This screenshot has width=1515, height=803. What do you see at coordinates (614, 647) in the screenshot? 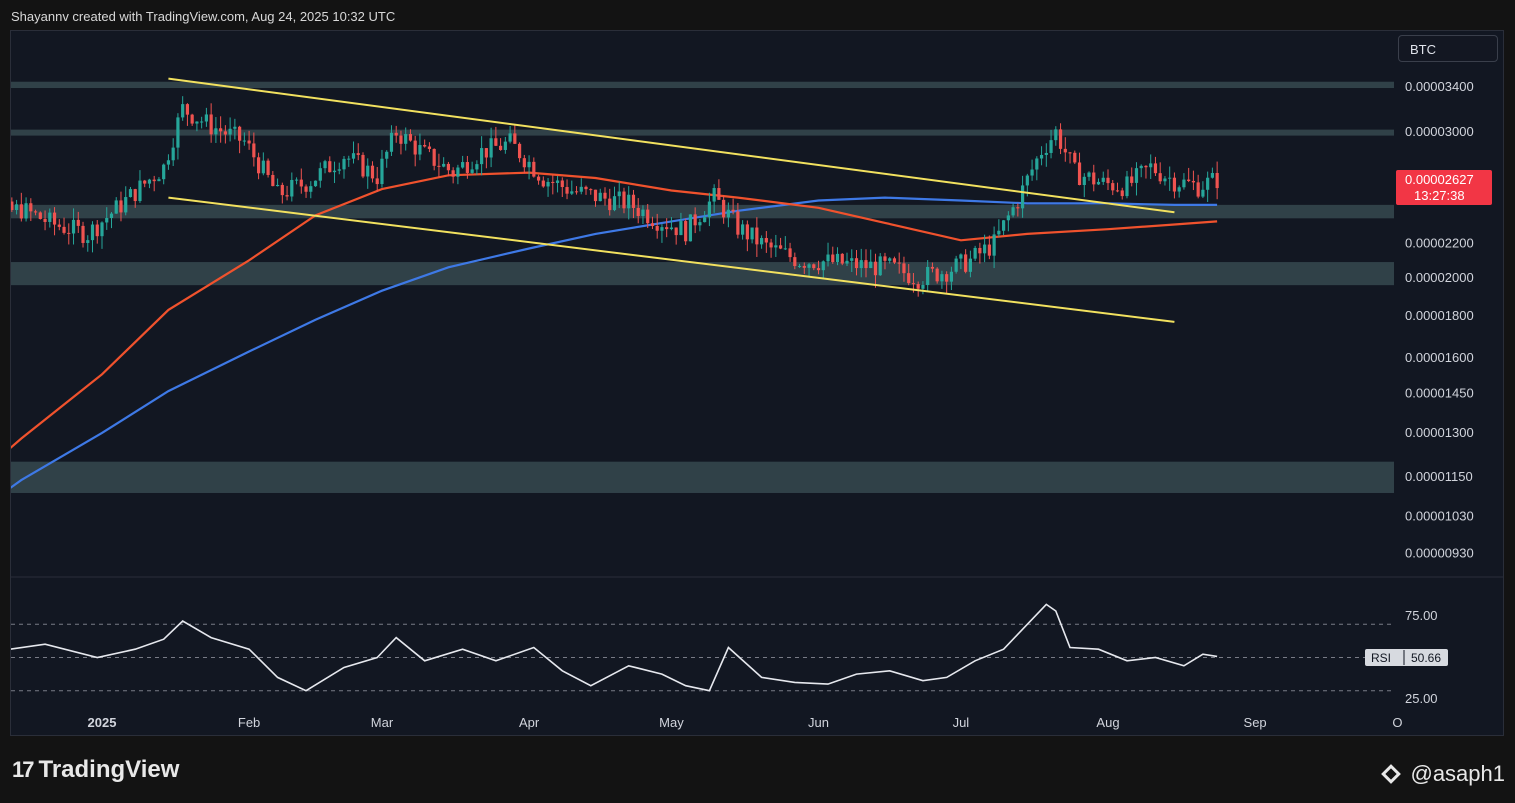
I see `rsi-line` at bounding box center [614, 647].